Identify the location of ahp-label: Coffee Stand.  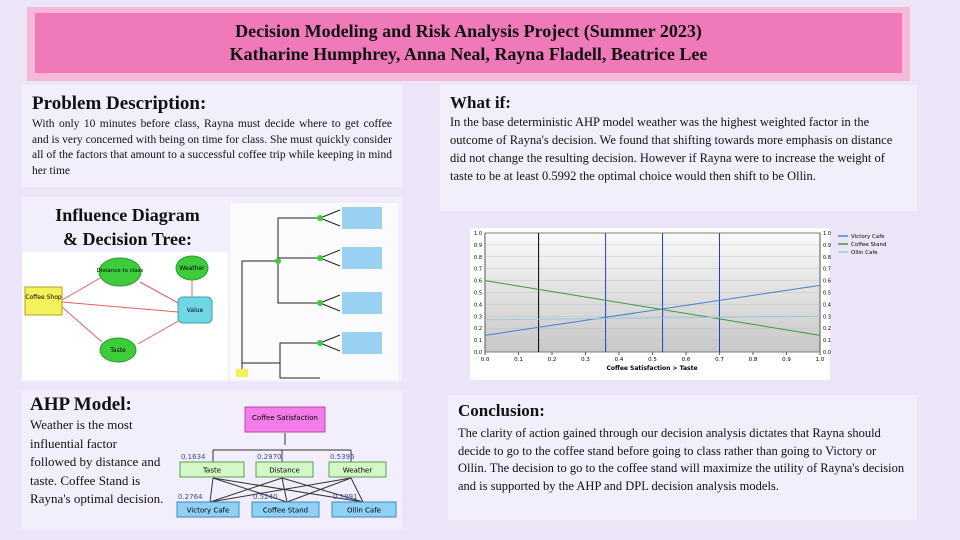
(285, 511).